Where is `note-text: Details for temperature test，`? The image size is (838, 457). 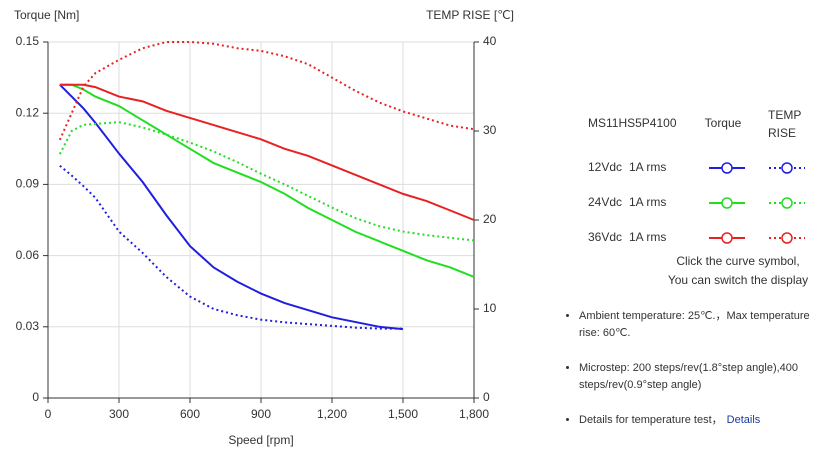 note-text: Details for temperature test， is located at coordinates (651, 420).